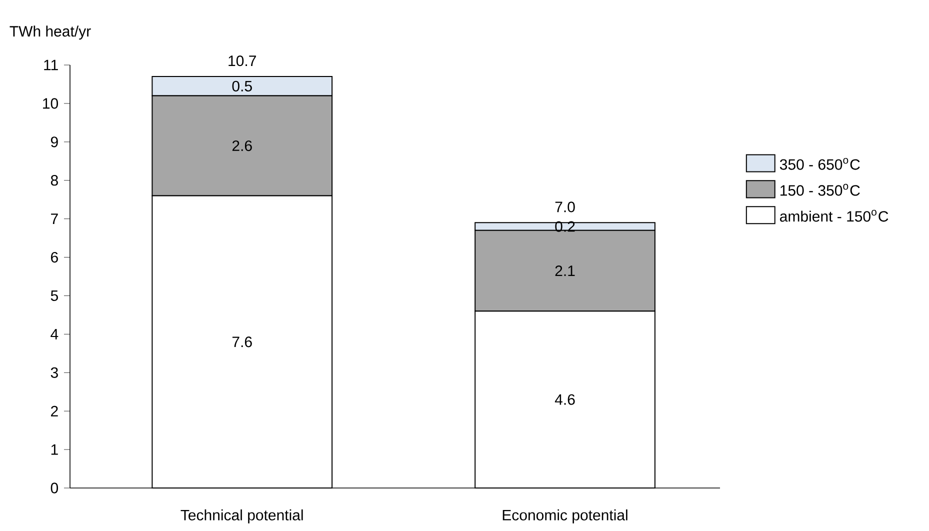  I want to click on data-label: 2.1, so click(565, 270).